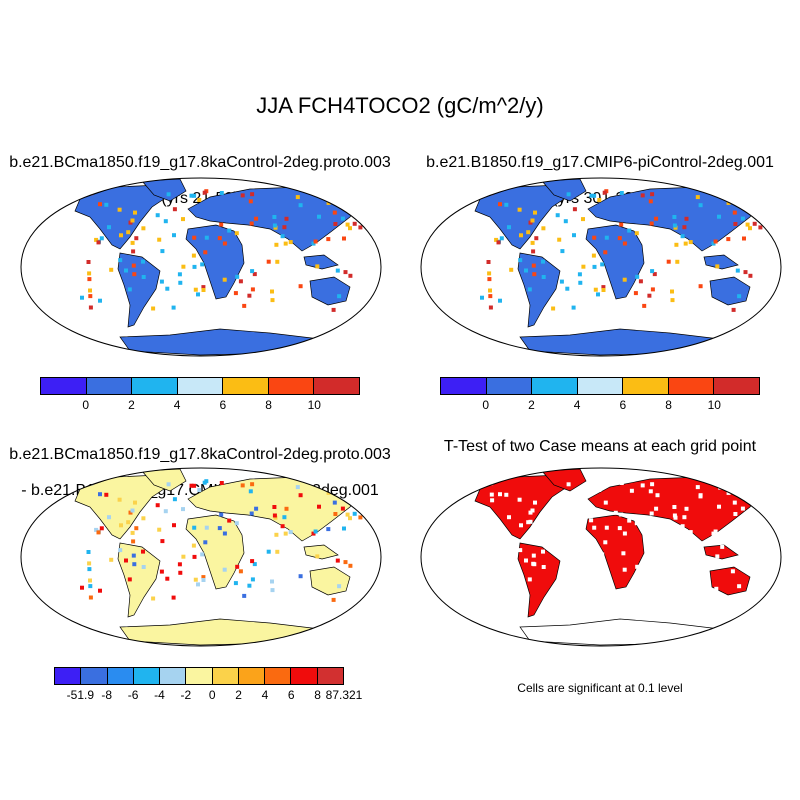  What do you see at coordinates (238, 695) in the screenshot?
I see `colorbar-difference-tick-label: 2` at bounding box center [238, 695].